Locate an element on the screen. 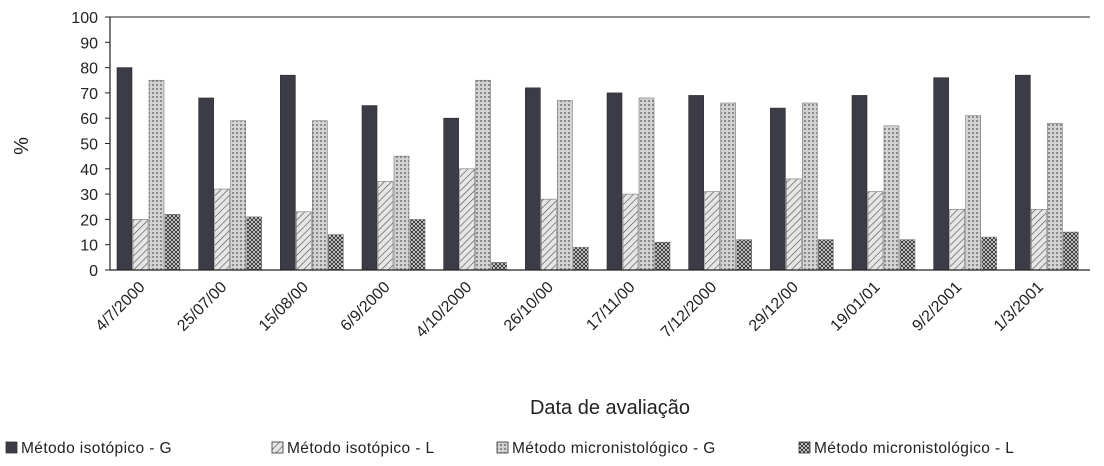 This screenshot has height=466, width=1104. legend-swatch-iso-g is located at coordinates (11, 447).